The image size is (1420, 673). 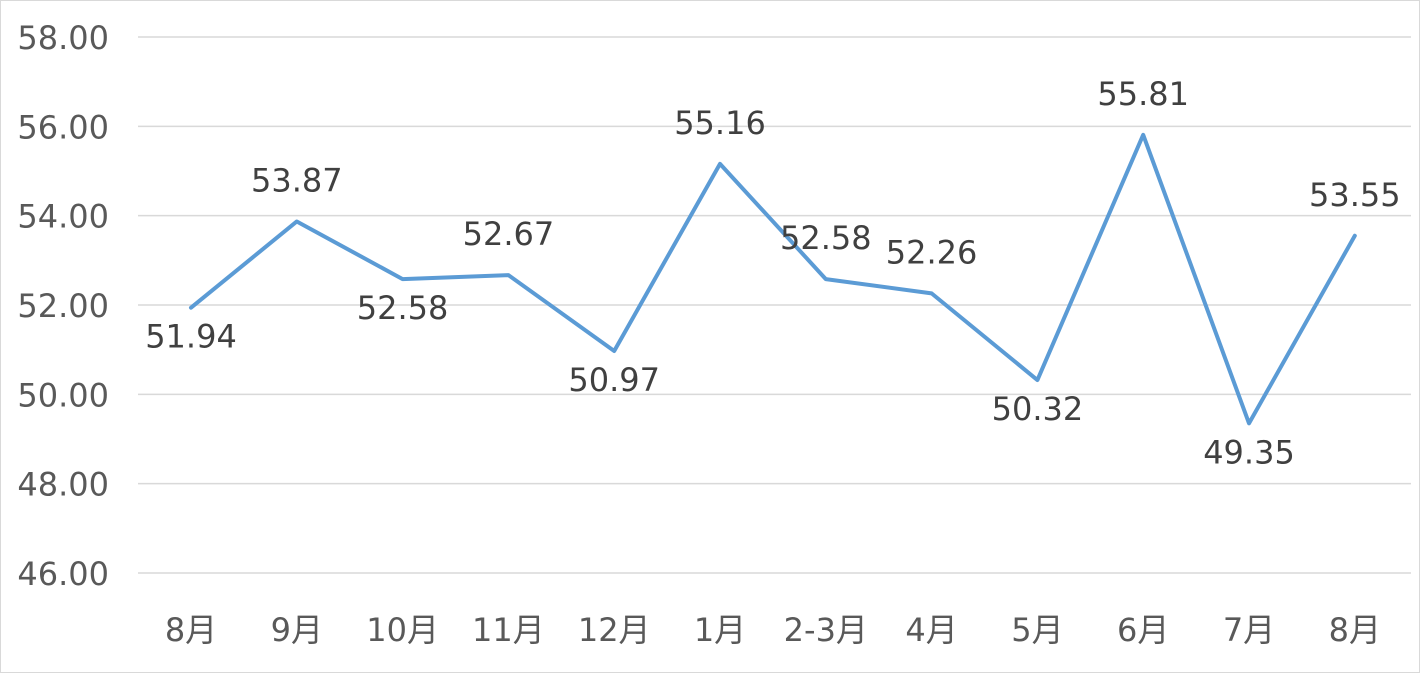 I want to click on y-tick-label: 52.00, so click(x=63, y=306).